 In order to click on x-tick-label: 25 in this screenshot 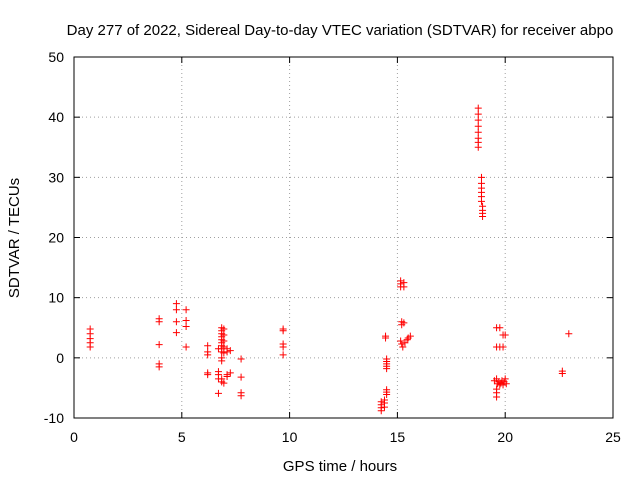, I will do `click(613, 437)`.